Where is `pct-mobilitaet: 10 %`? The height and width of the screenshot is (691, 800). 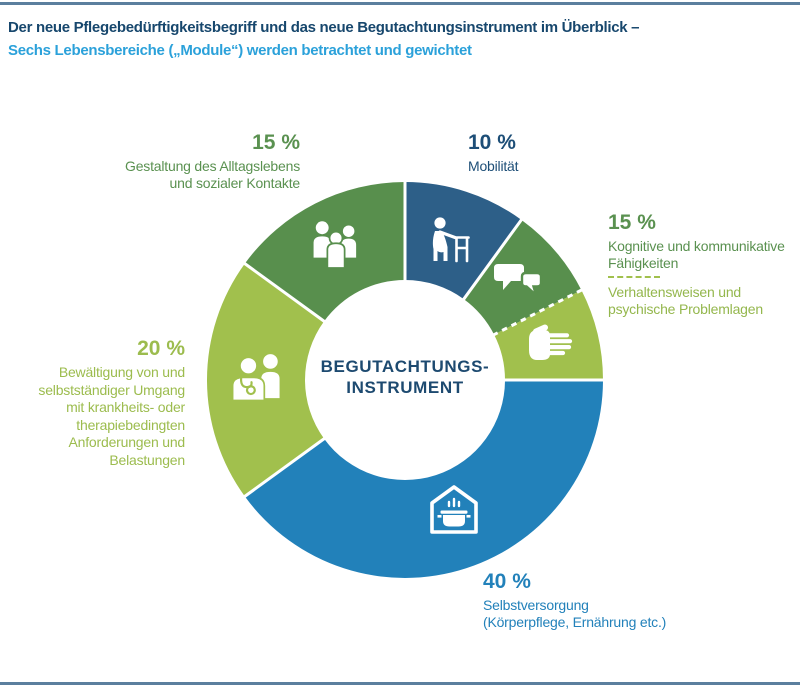 pct-mobilitaet: 10 % is located at coordinates (492, 142).